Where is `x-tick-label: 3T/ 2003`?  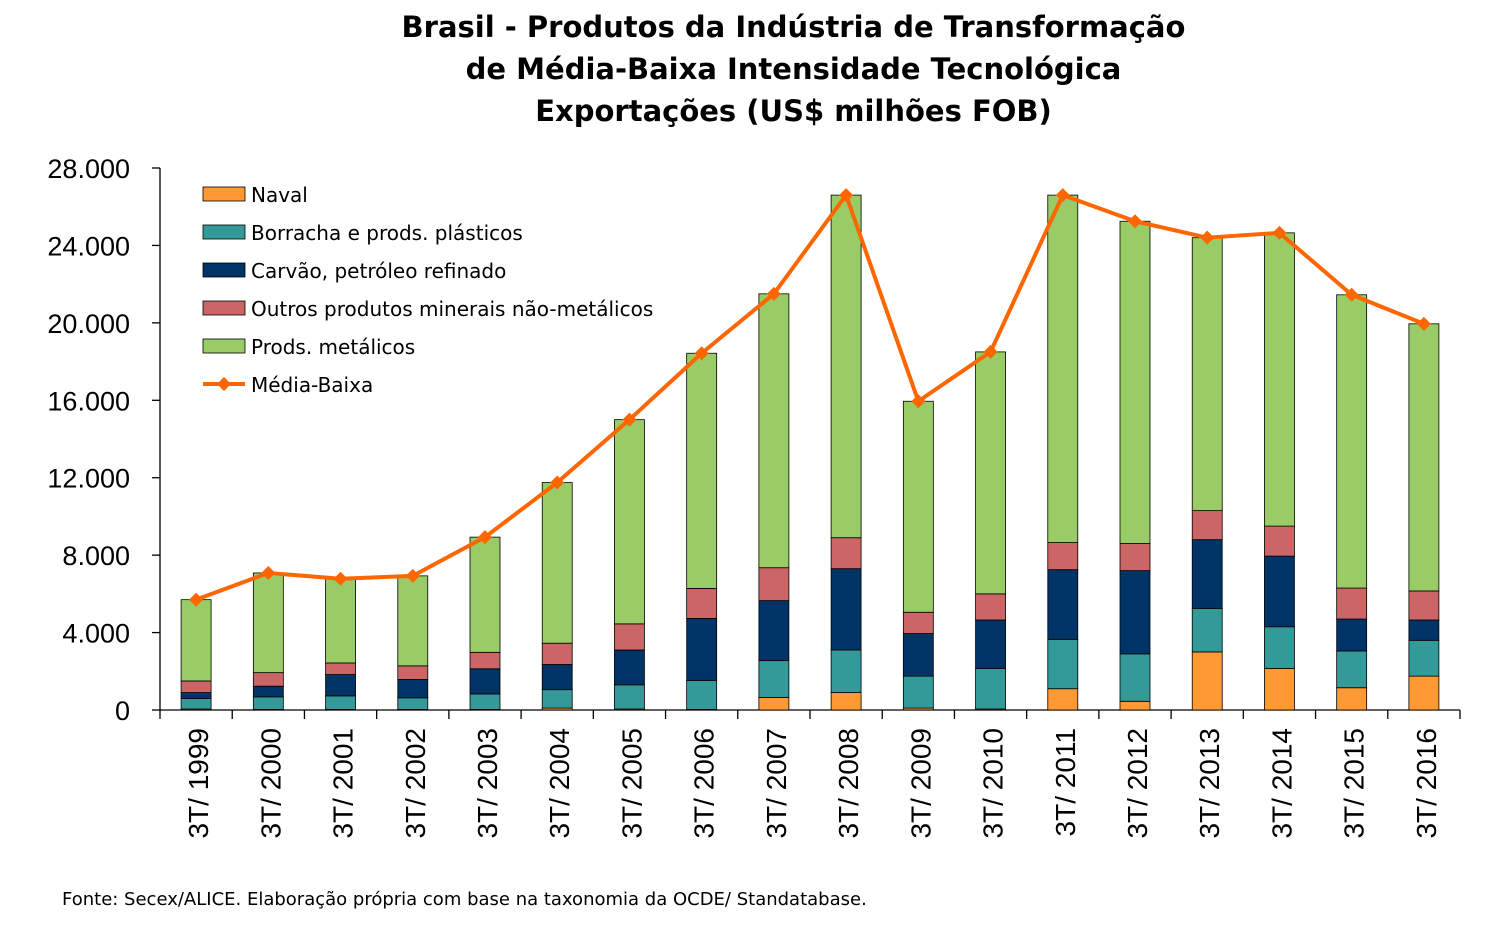
x-tick-label: 3T/ 2003 is located at coordinates (487, 783).